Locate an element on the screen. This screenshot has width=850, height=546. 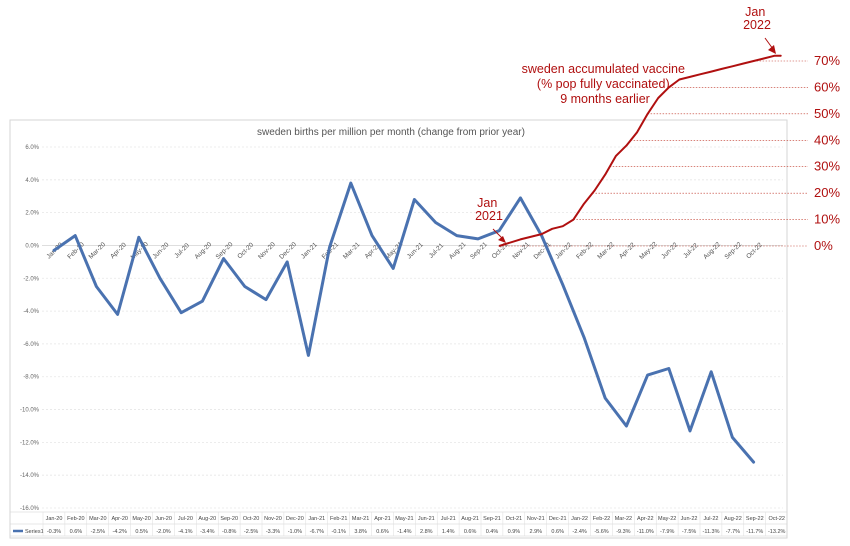
table-value-cell: 0.9% is located at coordinates (514, 532).